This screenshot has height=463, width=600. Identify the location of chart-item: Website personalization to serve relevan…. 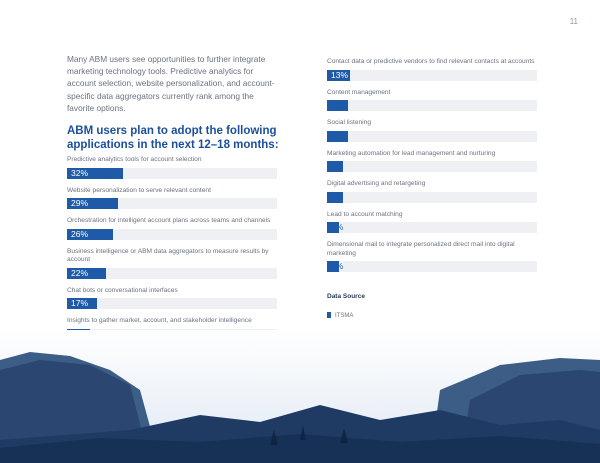
(172, 197).